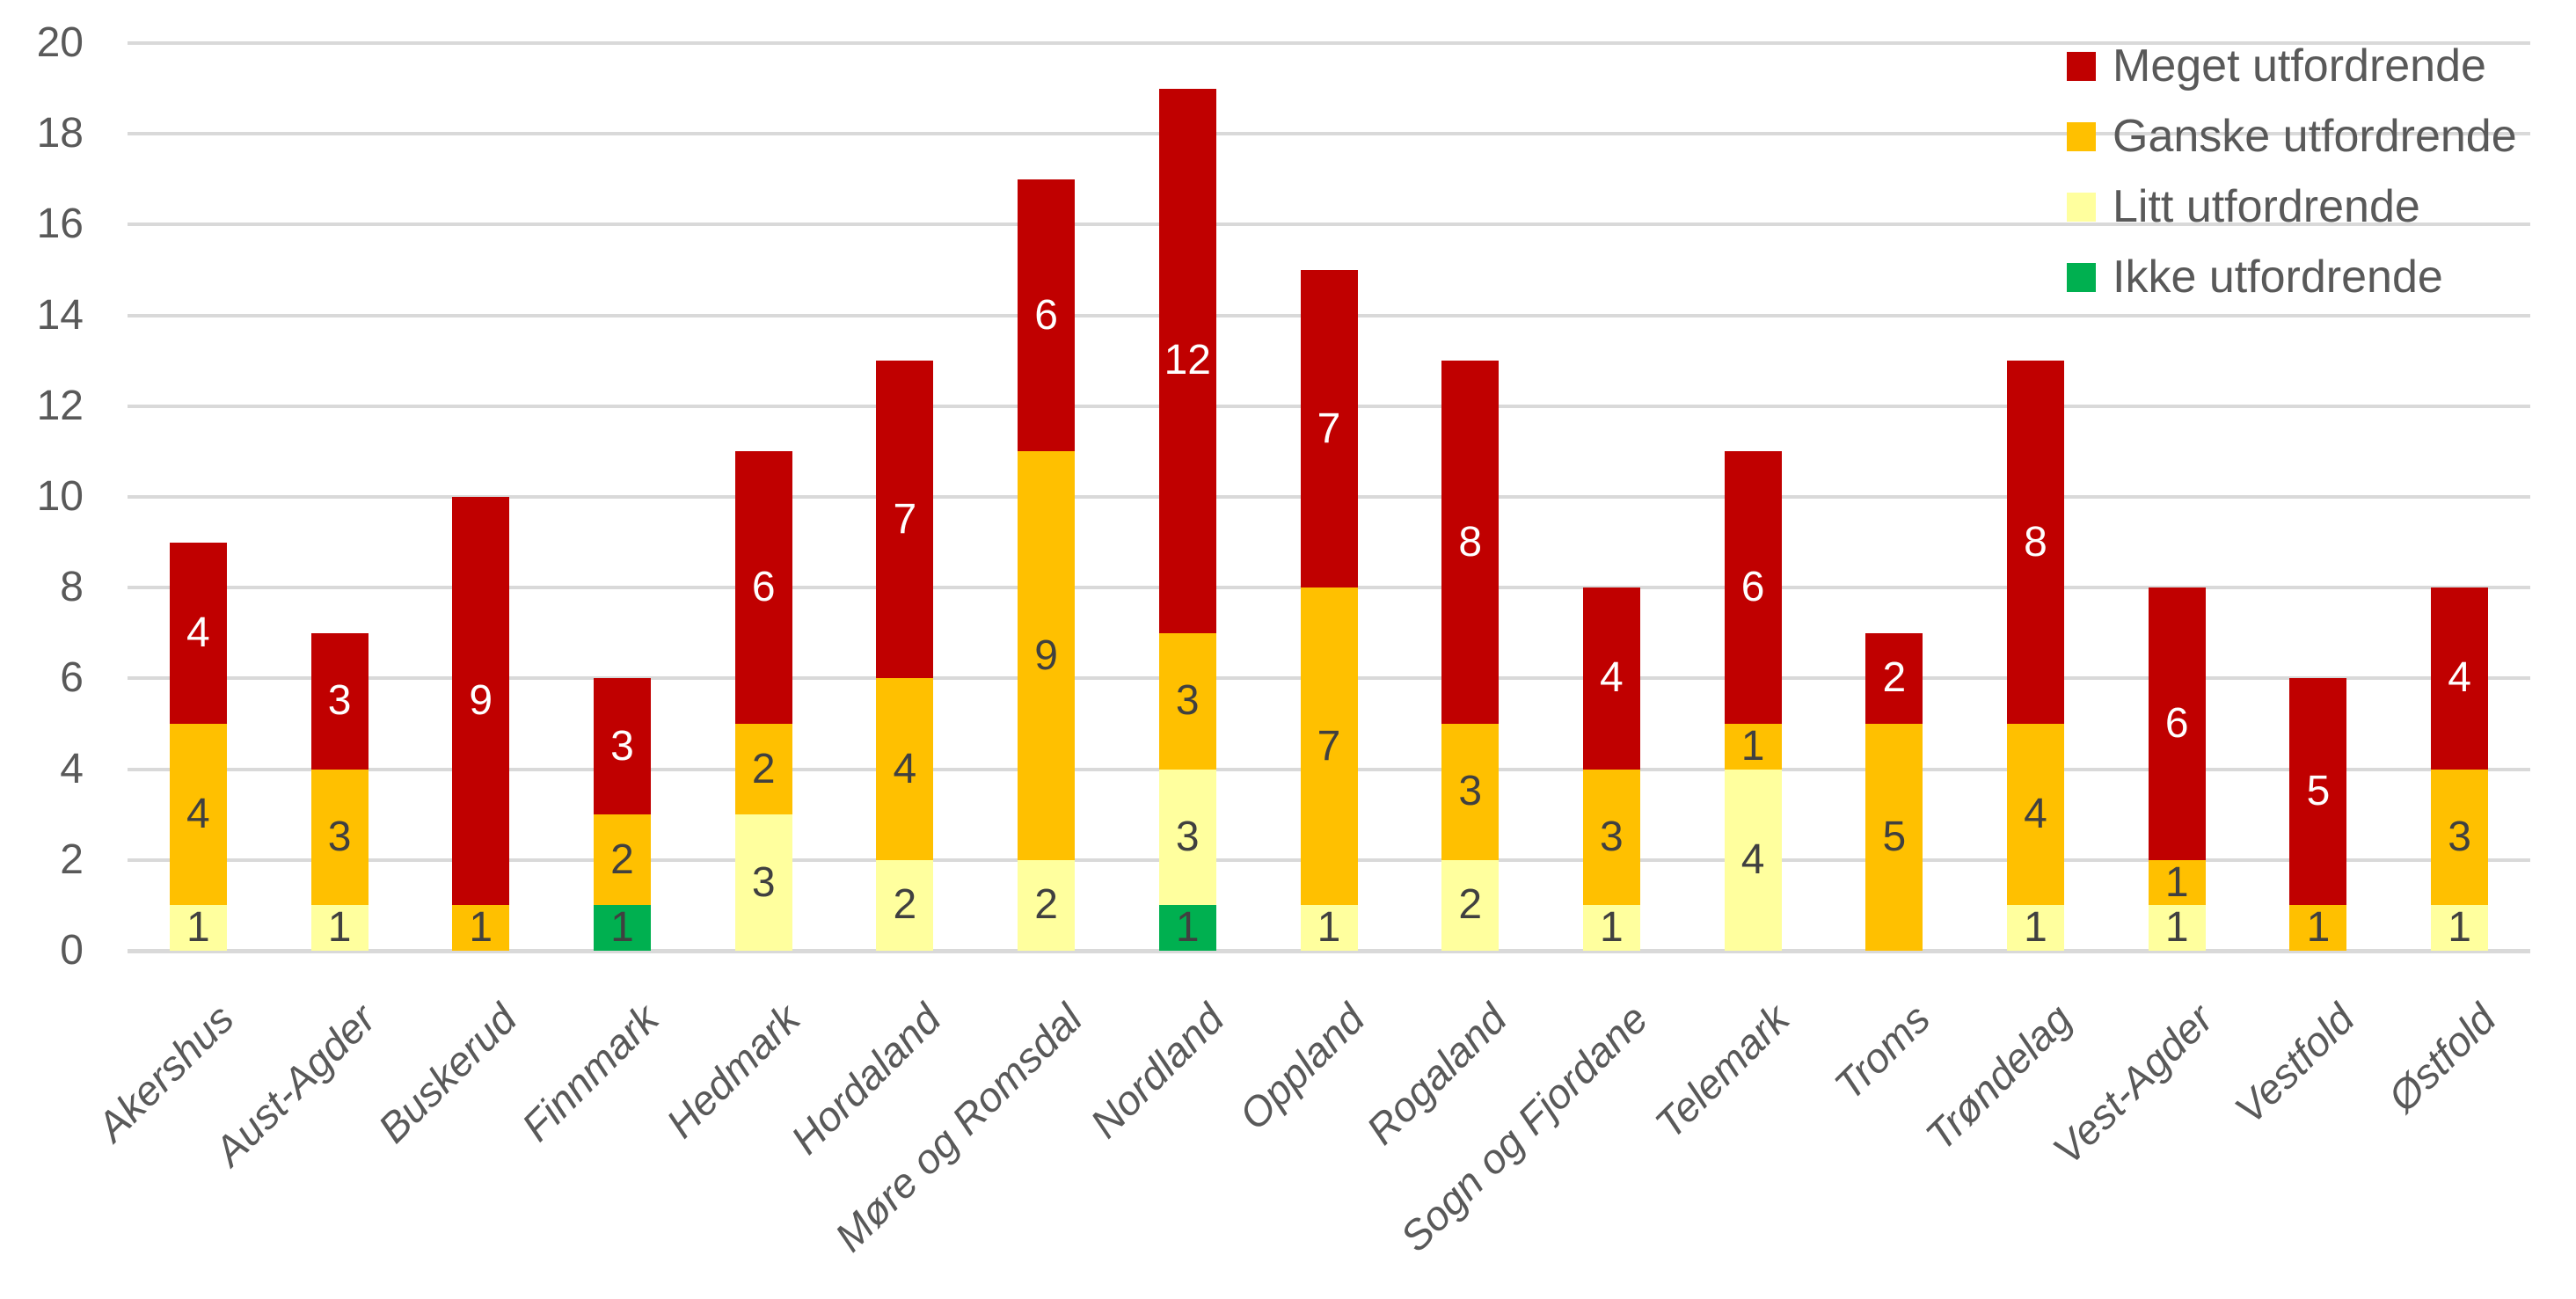  Describe the element at coordinates (2441, 1058) in the screenshot. I see `x-axis-label-ostfold: Østfold` at that location.